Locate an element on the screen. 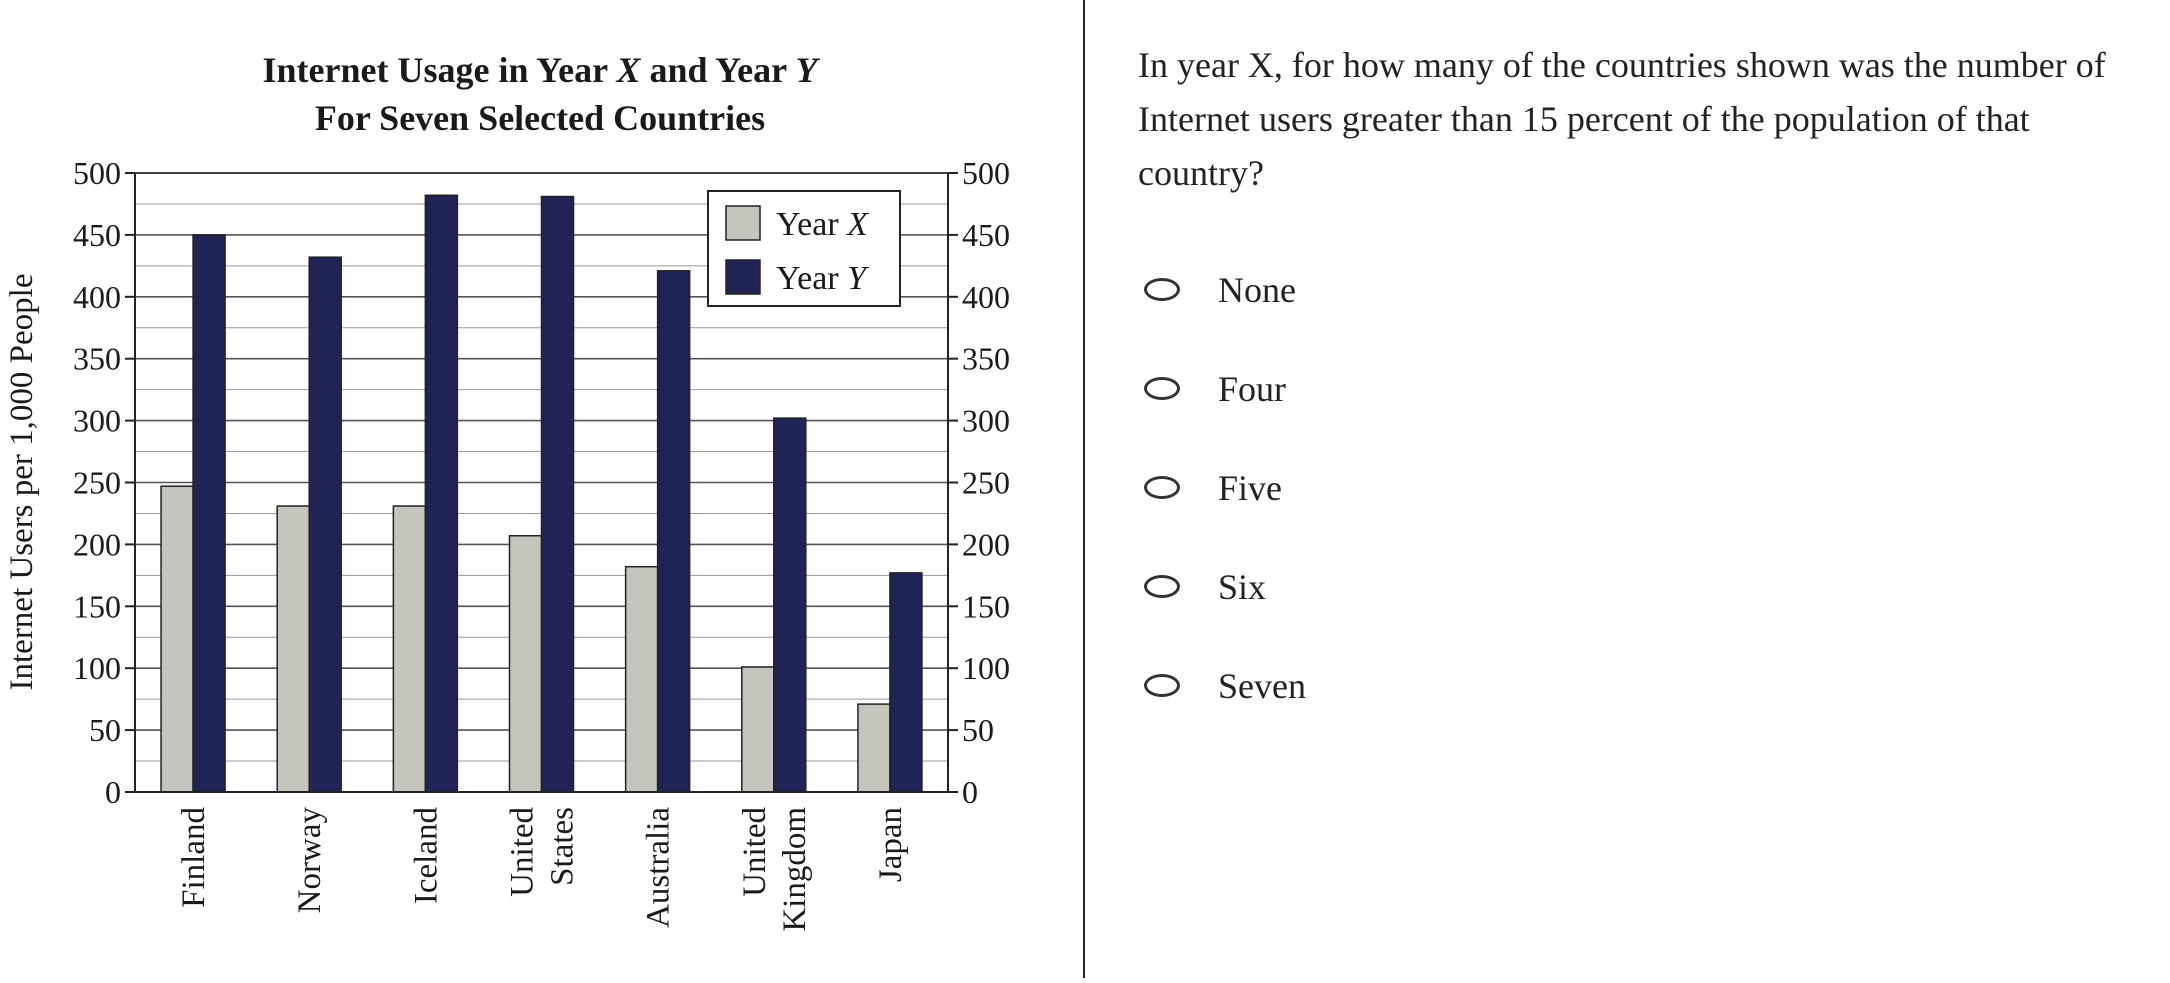 Image resolution: width=2170 pixels, height=983 pixels. pane-divider is located at coordinates (1084, 489).